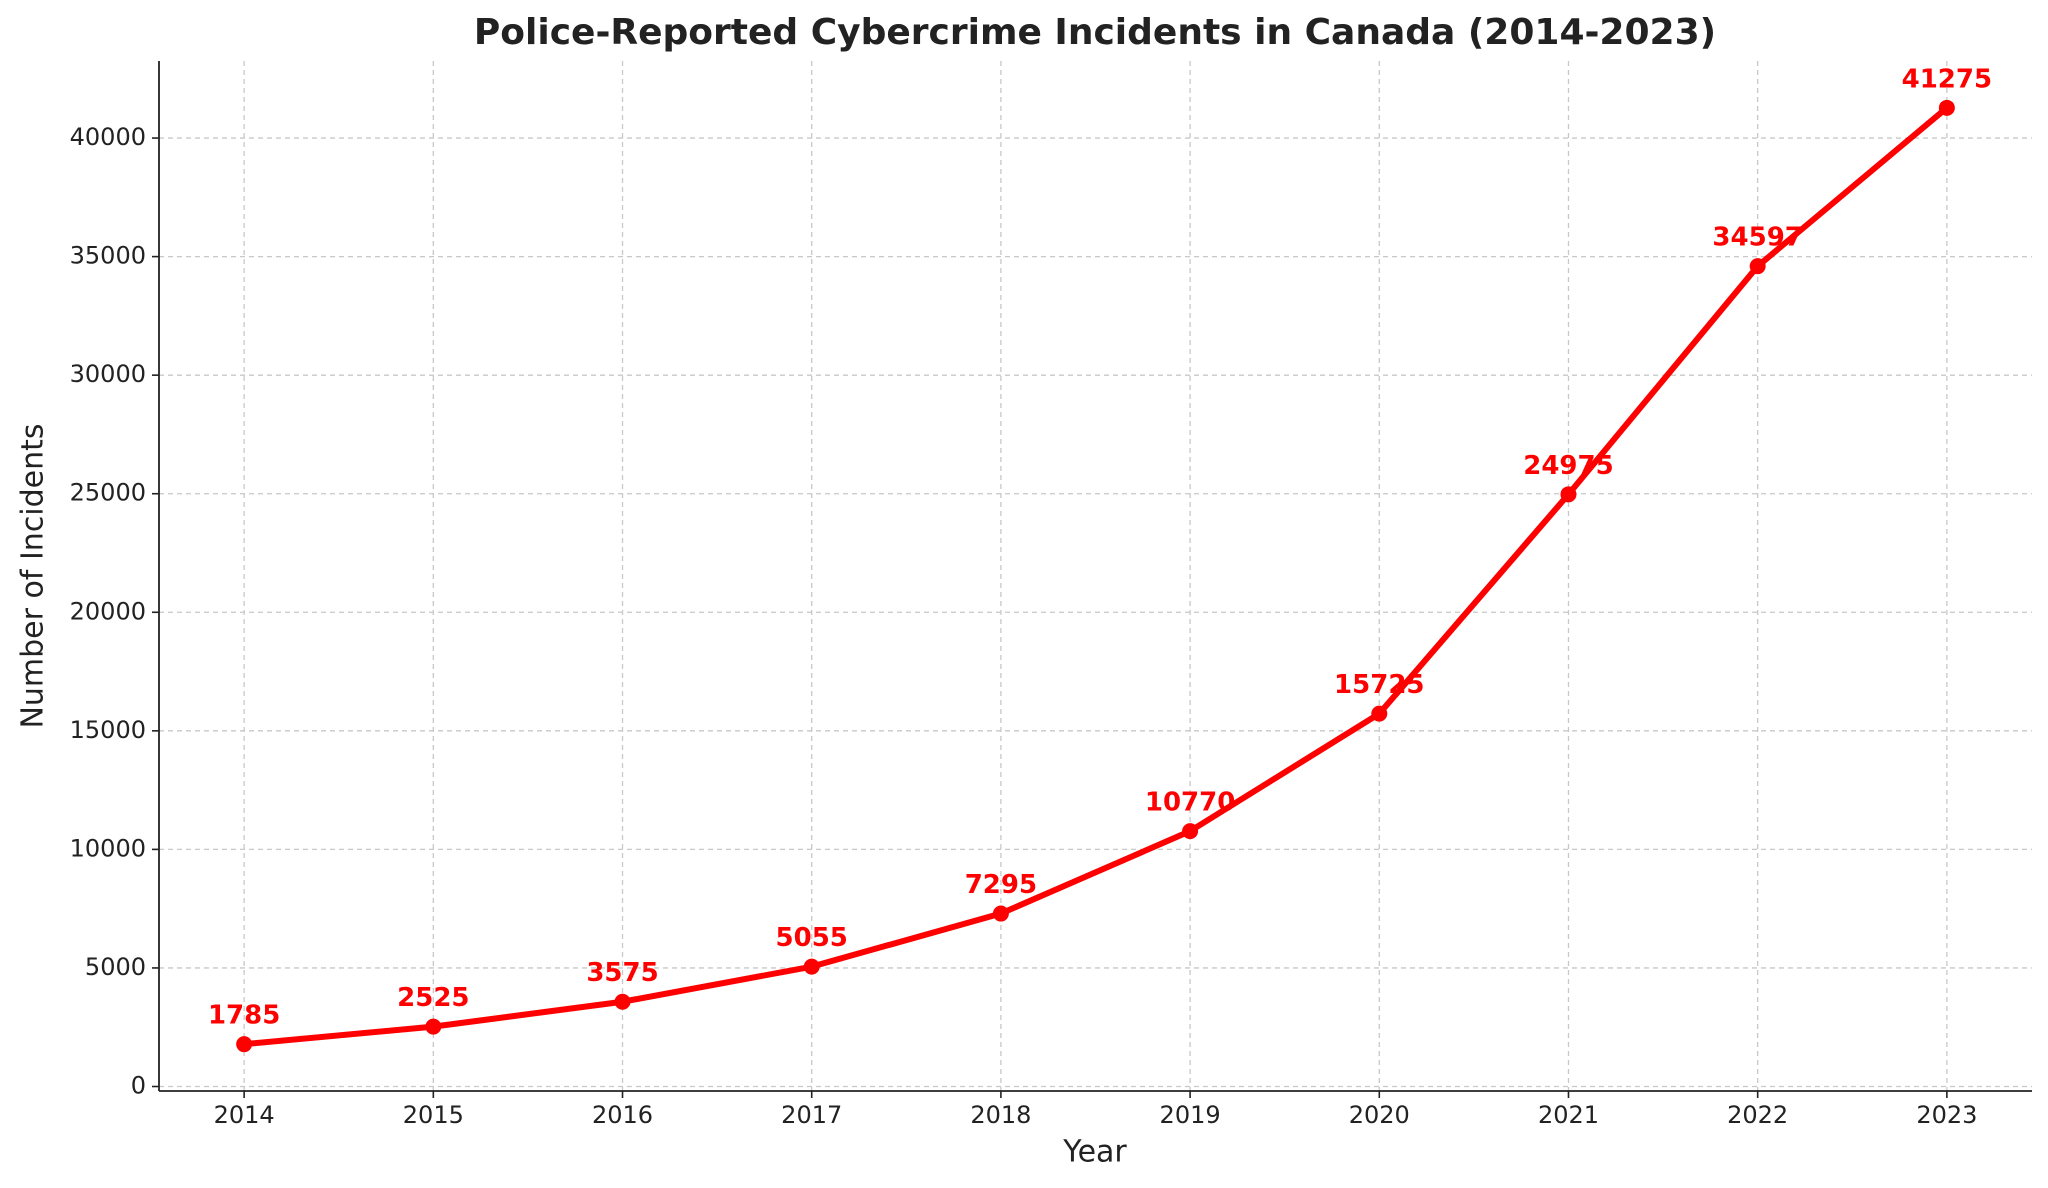 The width and height of the screenshot is (2048, 1188). What do you see at coordinates (108, 493) in the screenshot?
I see `y-tick-label: 25000` at bounding box center [108, 493].